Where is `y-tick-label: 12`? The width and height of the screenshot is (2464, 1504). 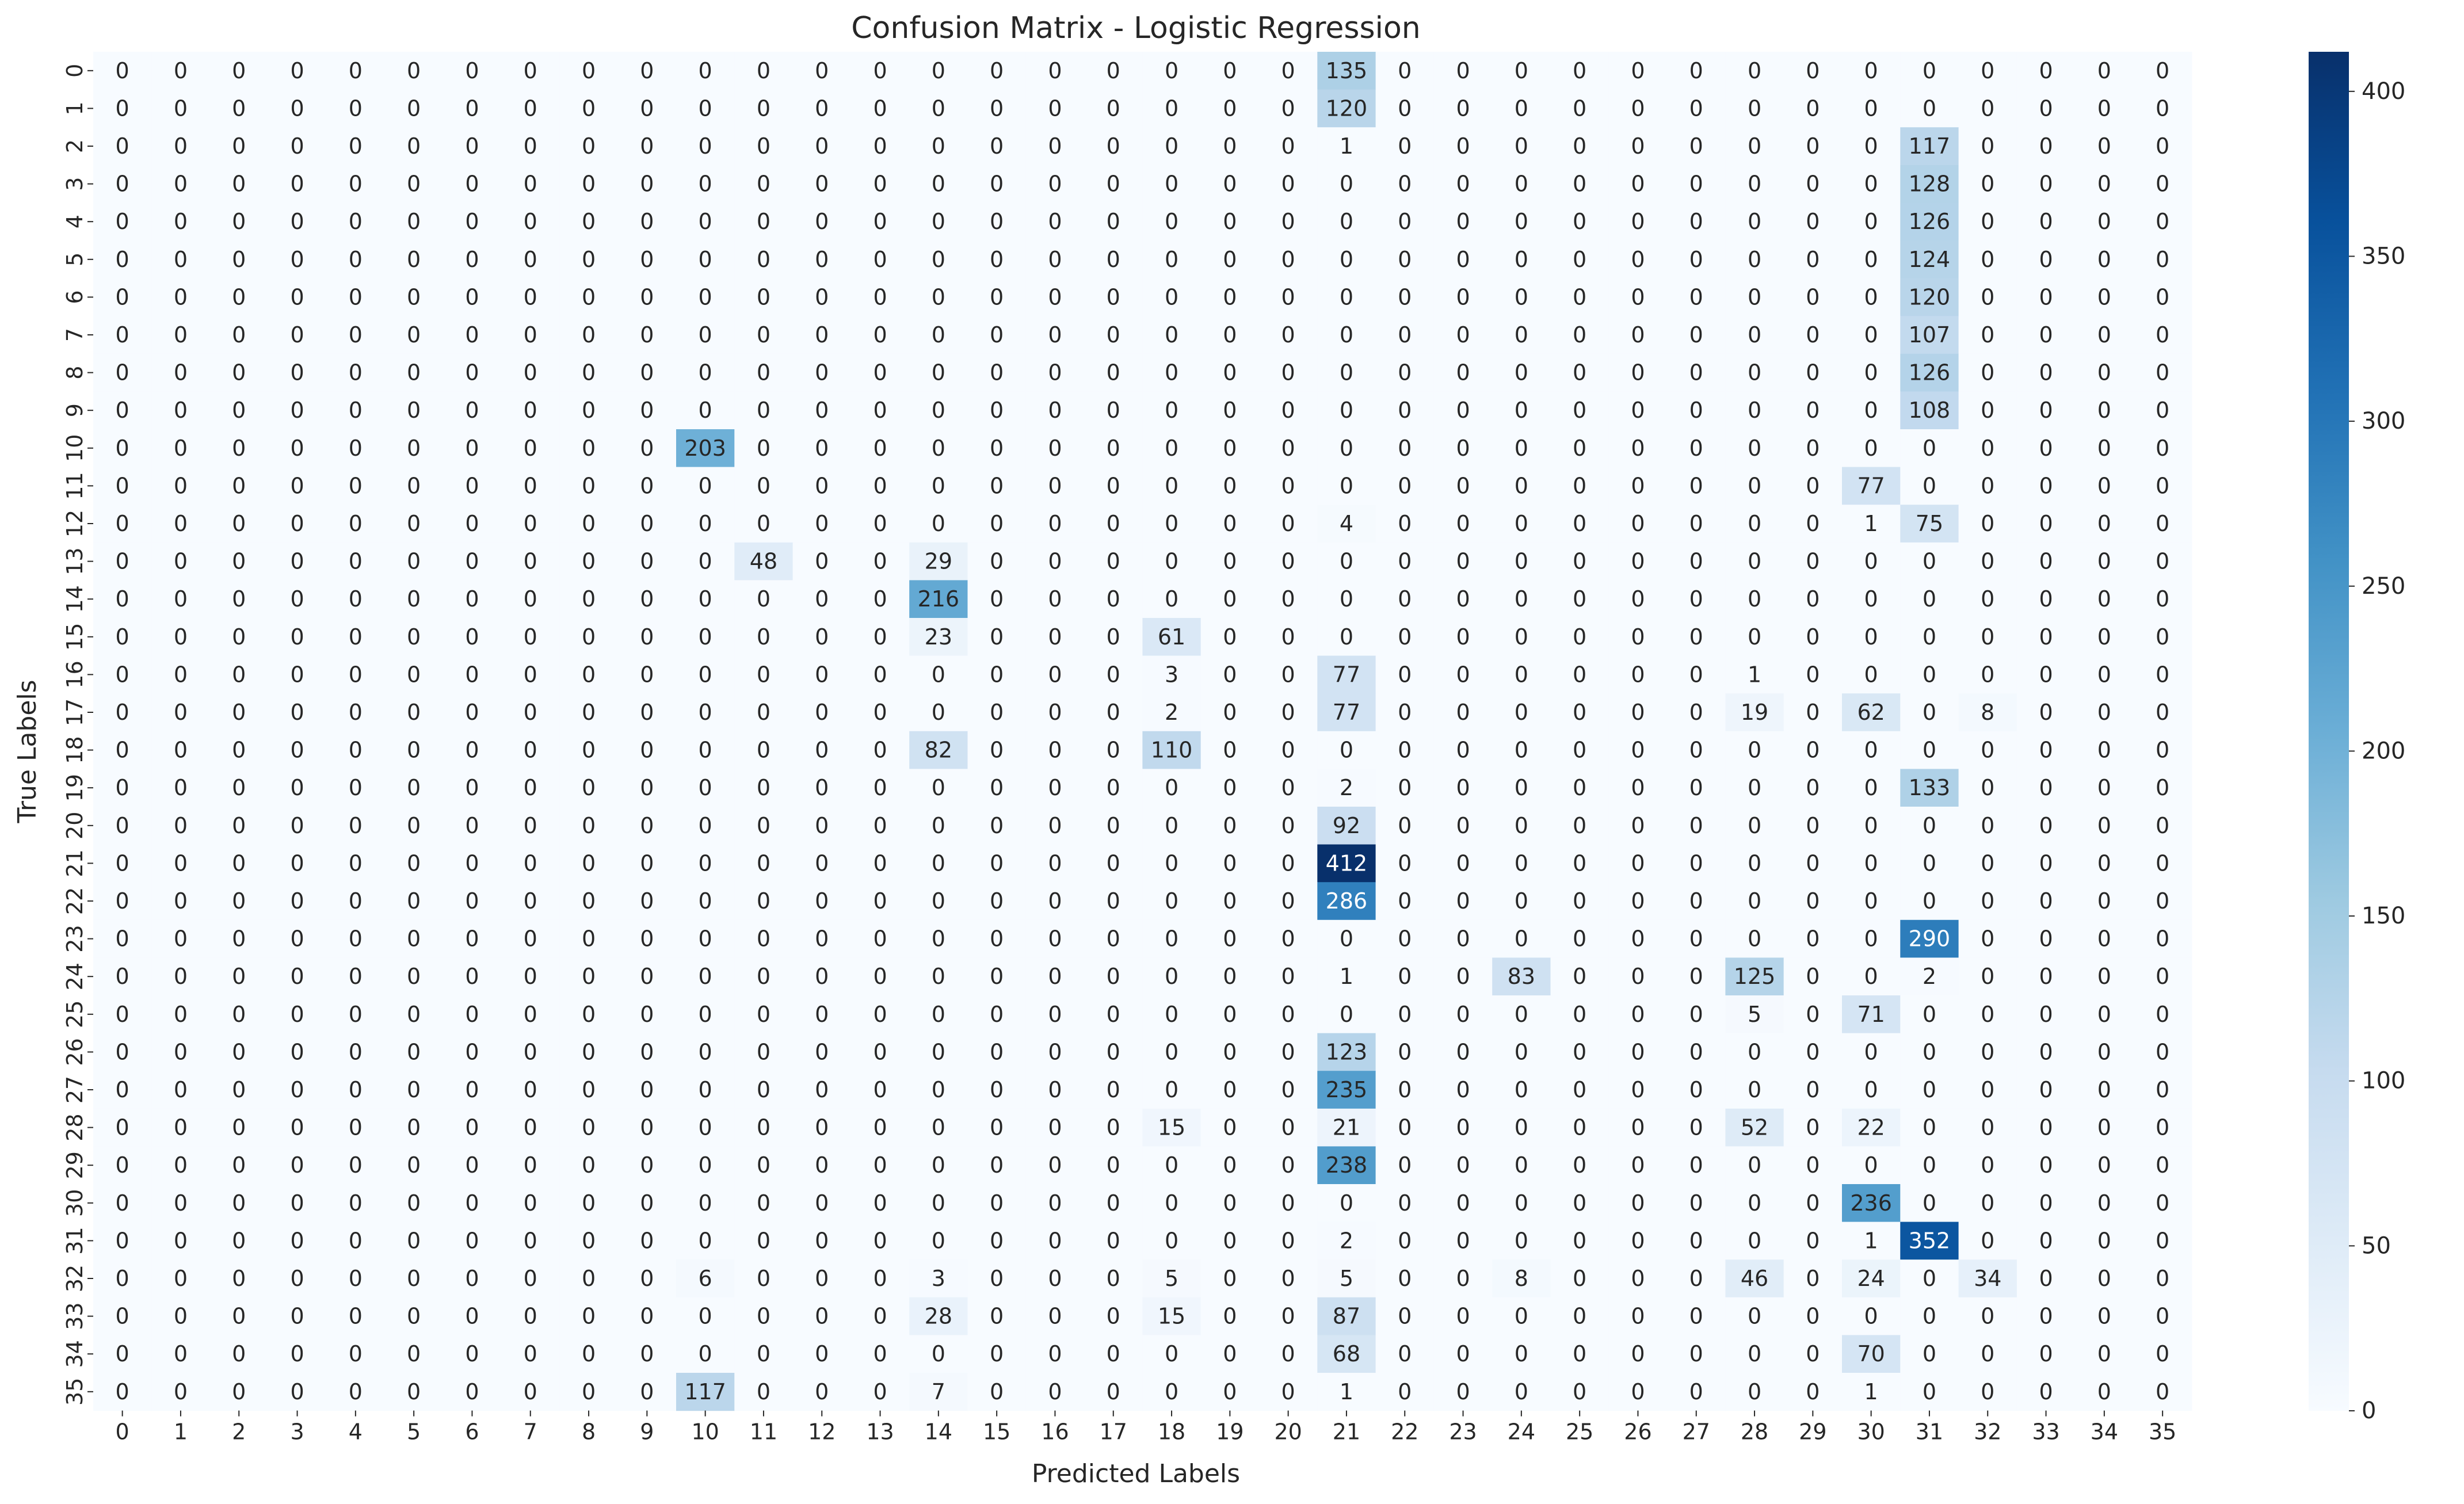 y-tick-label: 12 is located at coordinates (74, 523).